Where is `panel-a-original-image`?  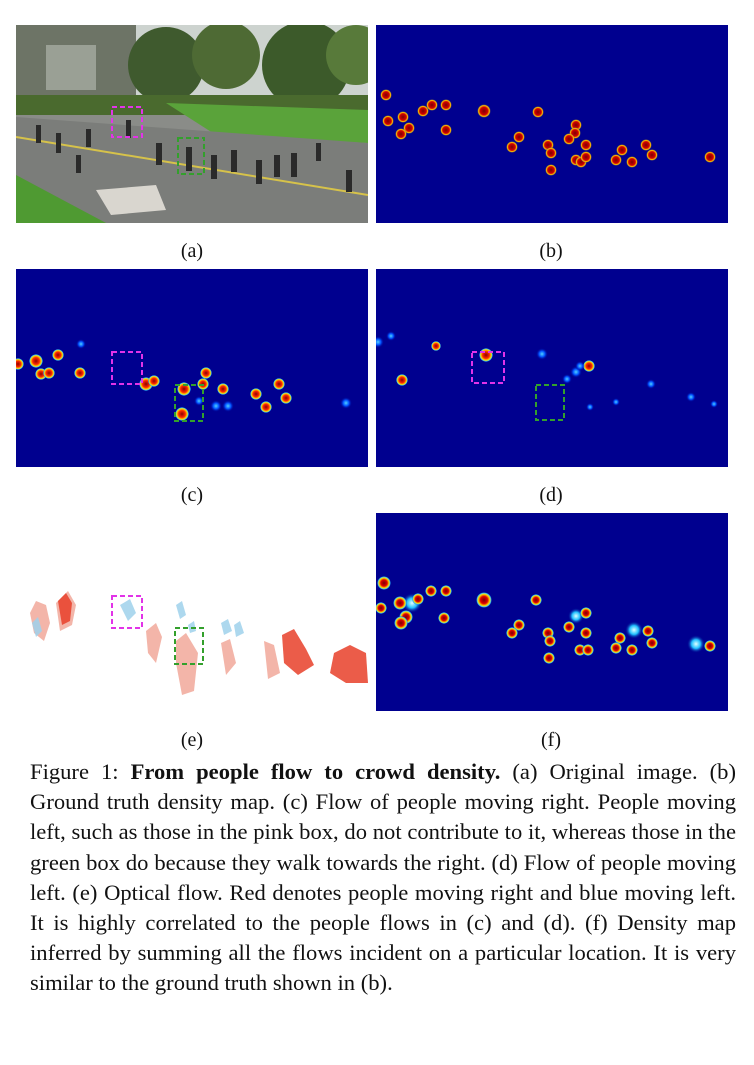 panel-a-original-image is located at coordinates (192, 124).